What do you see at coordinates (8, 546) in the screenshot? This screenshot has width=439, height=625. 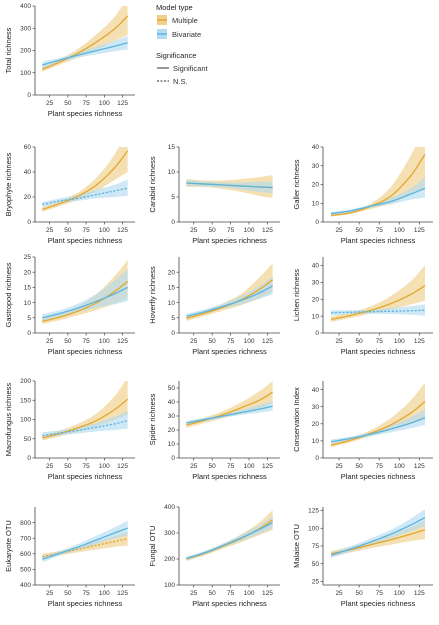 I see `y-axis-title: Eukaryote OTU` at bounding box center [8, 546].